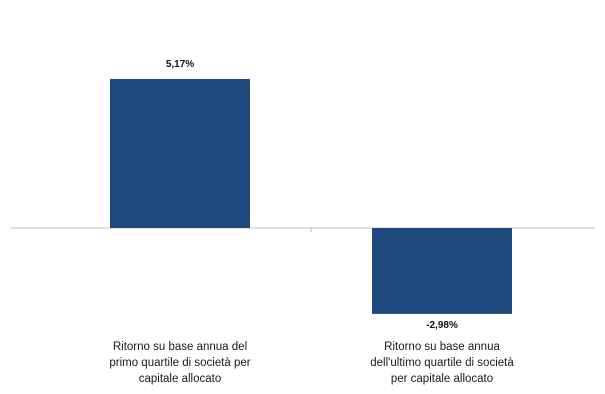 The width and height of the screenshot is (605, 394). I want to click on category-label-line: Ritorno su base annua, so click(442, 347).